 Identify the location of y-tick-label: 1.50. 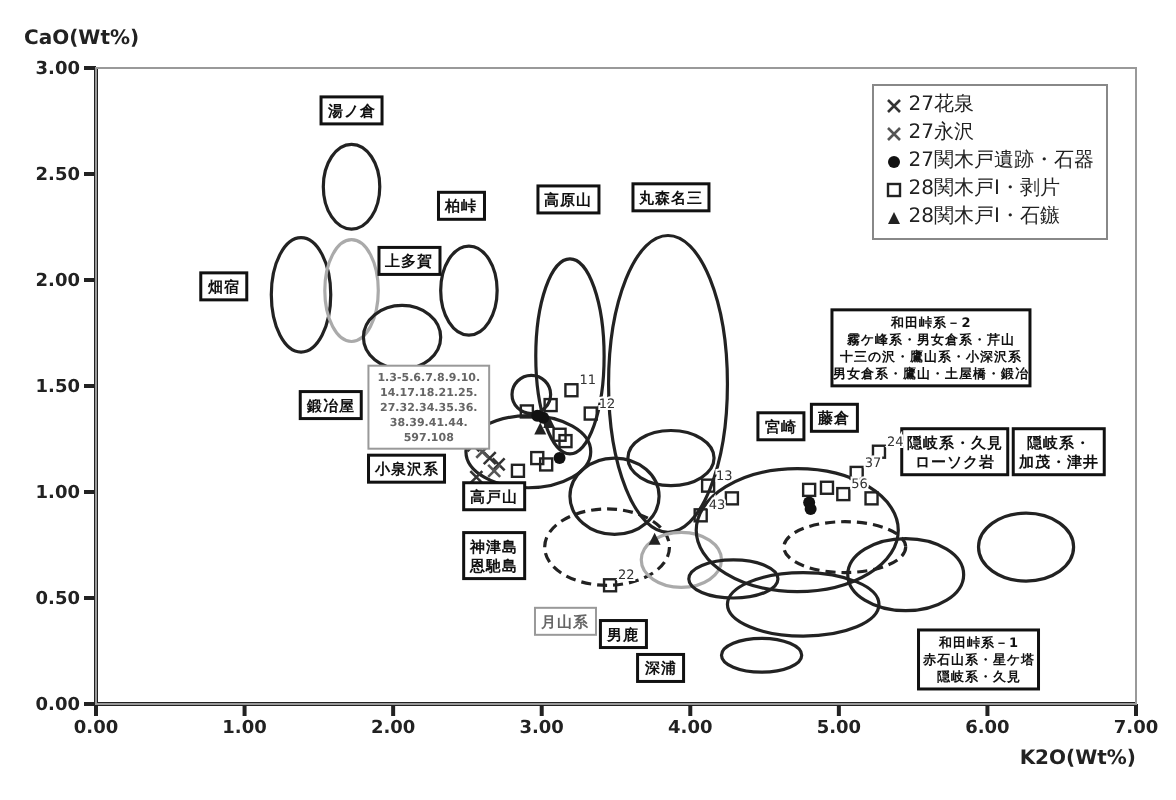
(57, 388).